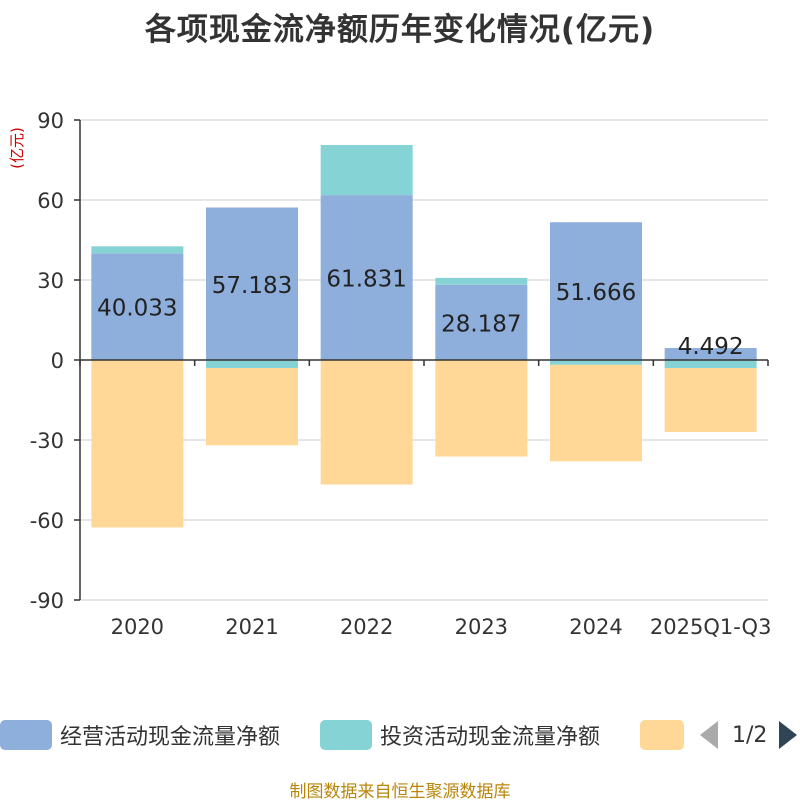 The width and height of the screenshot is (800, 802). What do you see at coordinates (400, 792) in the screenshot?
I see `source-note: 制图数据来自恒生聚源数据库` at bounding box center [400, 792].